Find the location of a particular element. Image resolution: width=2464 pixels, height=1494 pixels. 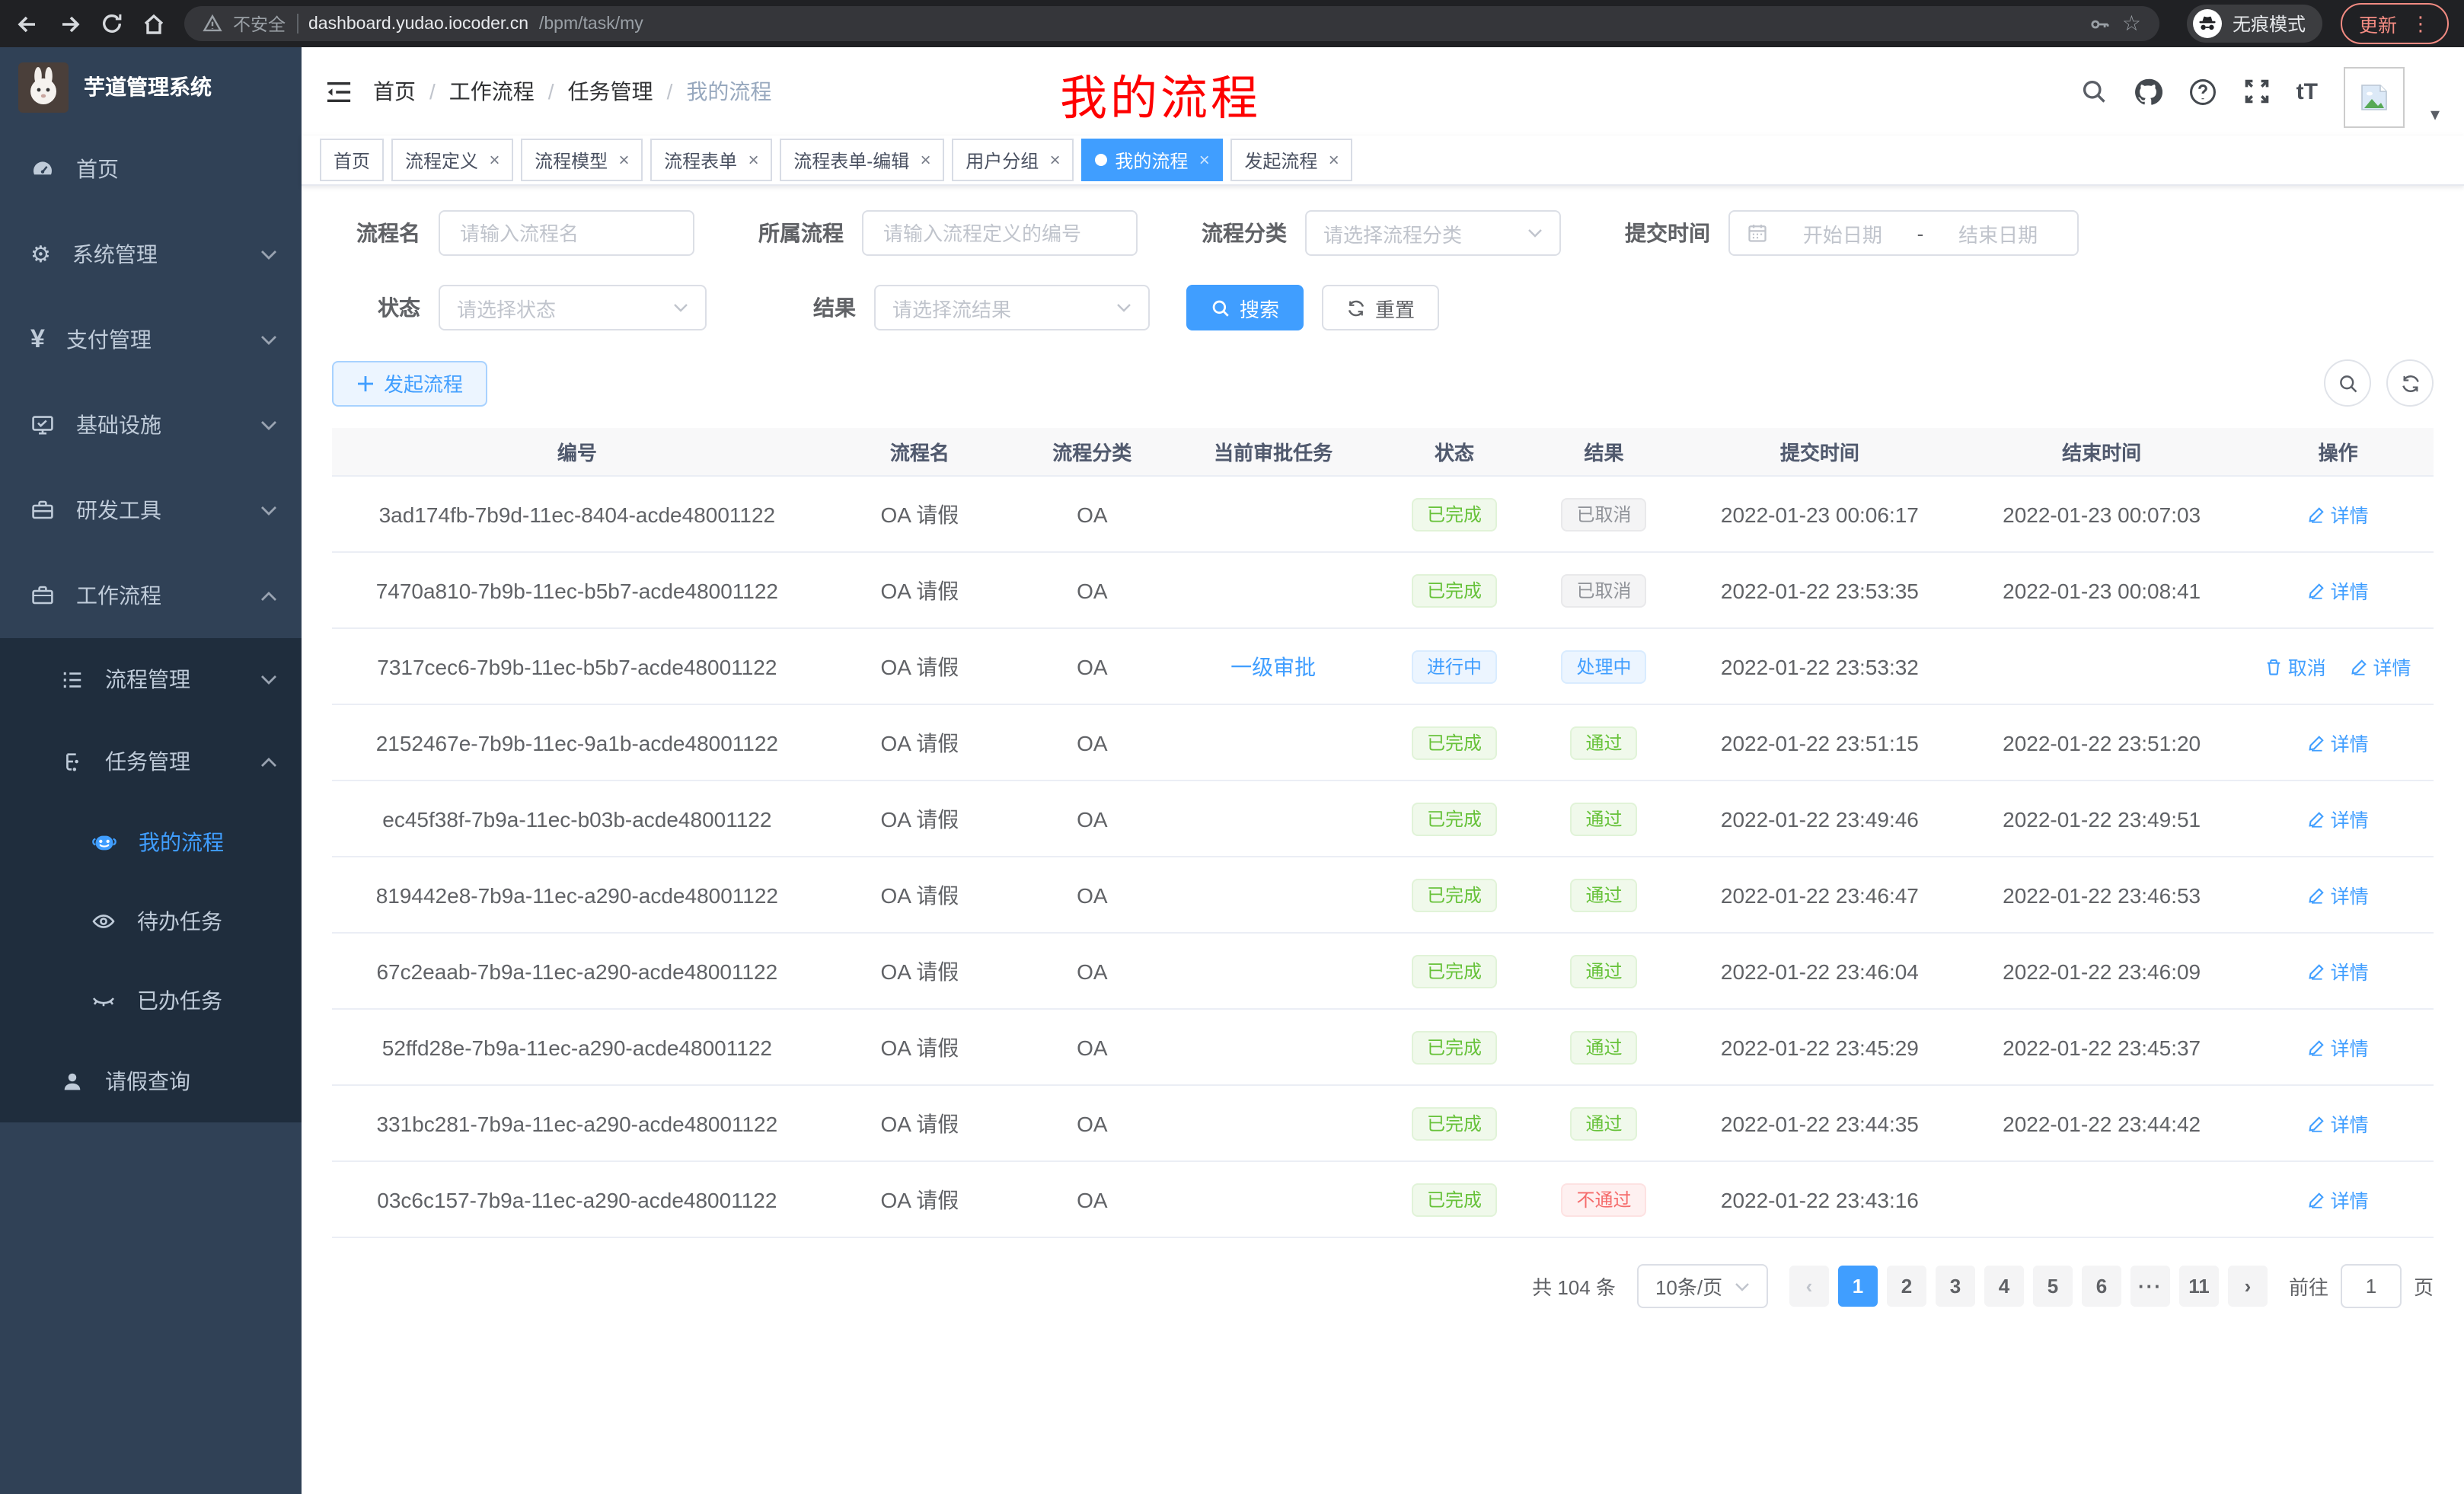

sidebar-item-payment: ¥ 支付管理 is located at coordinates (151, 339).